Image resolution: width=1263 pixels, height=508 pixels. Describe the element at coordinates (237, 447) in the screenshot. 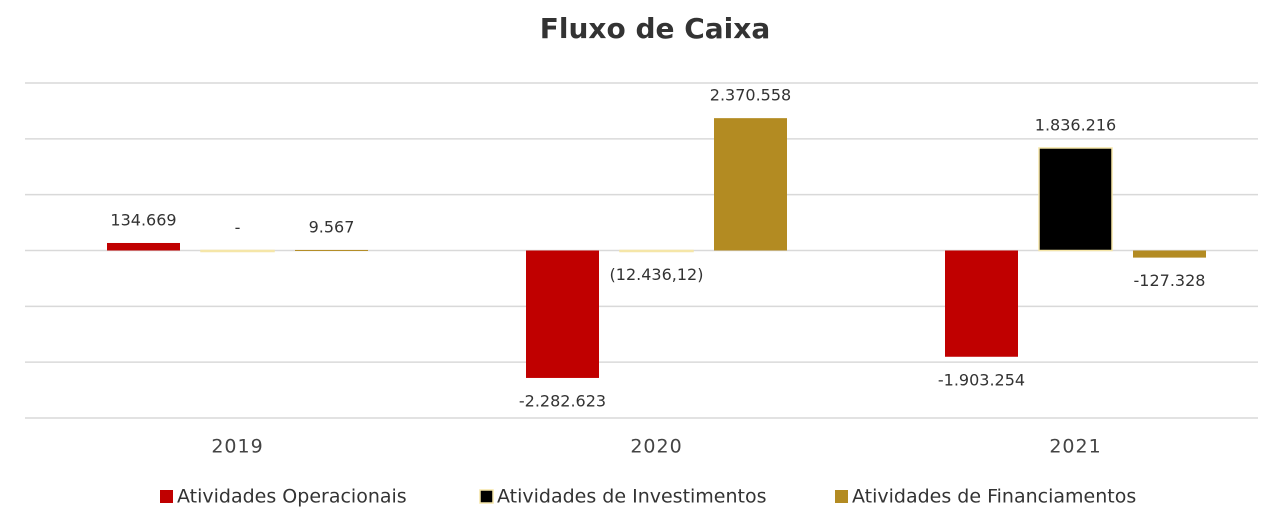

I see `x-tick-label: 2019` at that location.